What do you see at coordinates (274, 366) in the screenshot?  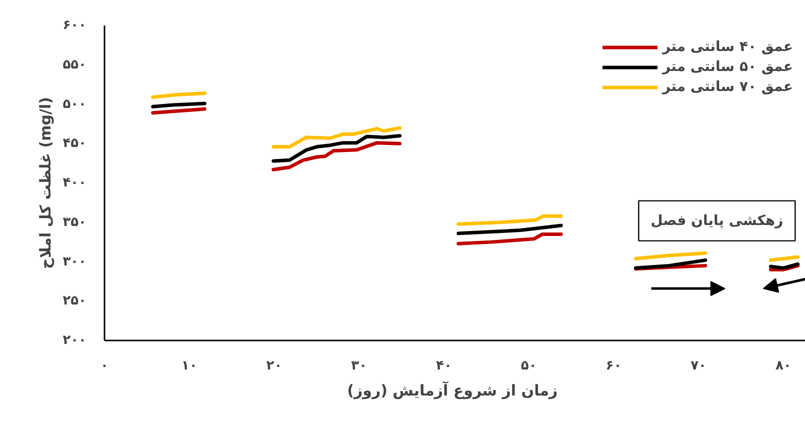 I see `x-tick-label: ۲۰` at bounding box center [274, 366].